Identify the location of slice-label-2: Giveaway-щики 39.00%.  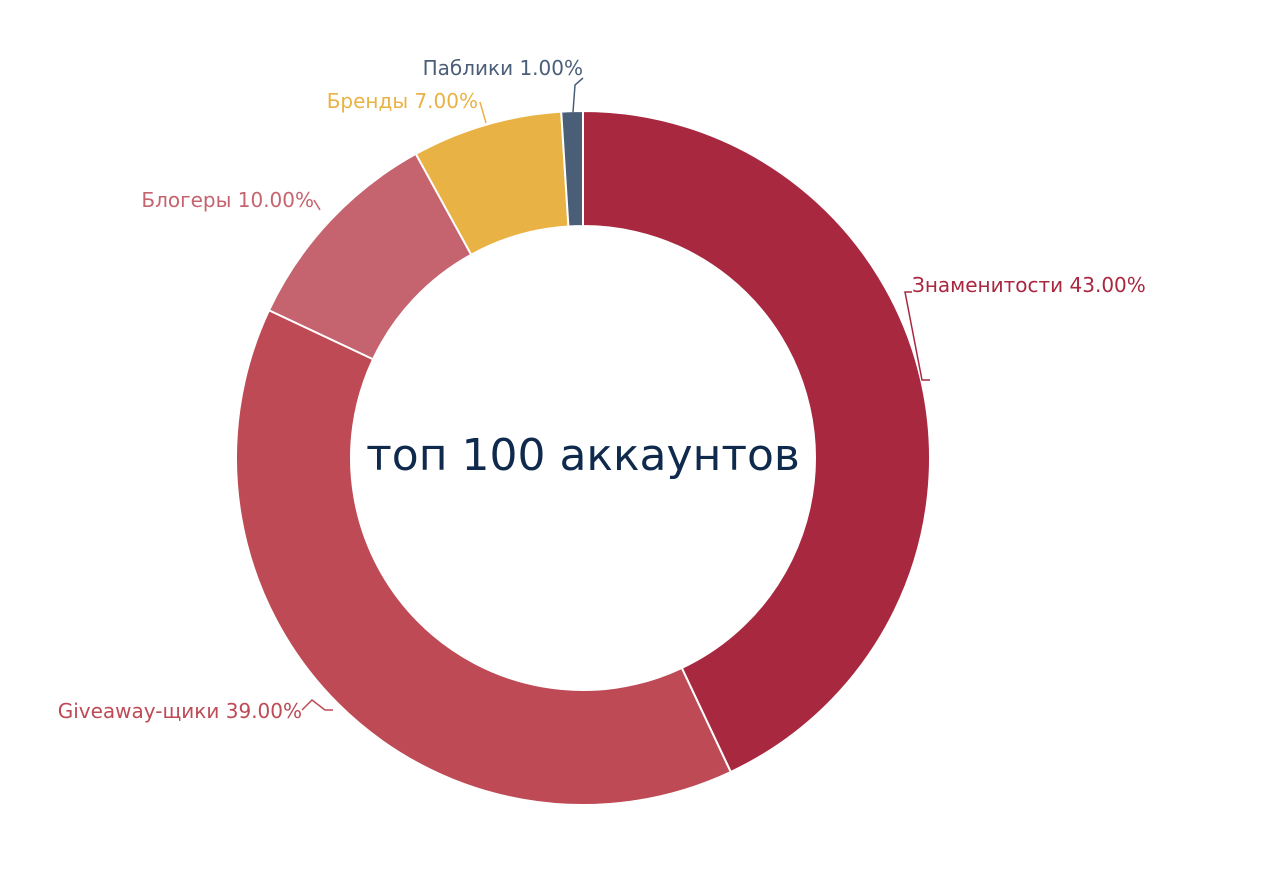
(180, 711).